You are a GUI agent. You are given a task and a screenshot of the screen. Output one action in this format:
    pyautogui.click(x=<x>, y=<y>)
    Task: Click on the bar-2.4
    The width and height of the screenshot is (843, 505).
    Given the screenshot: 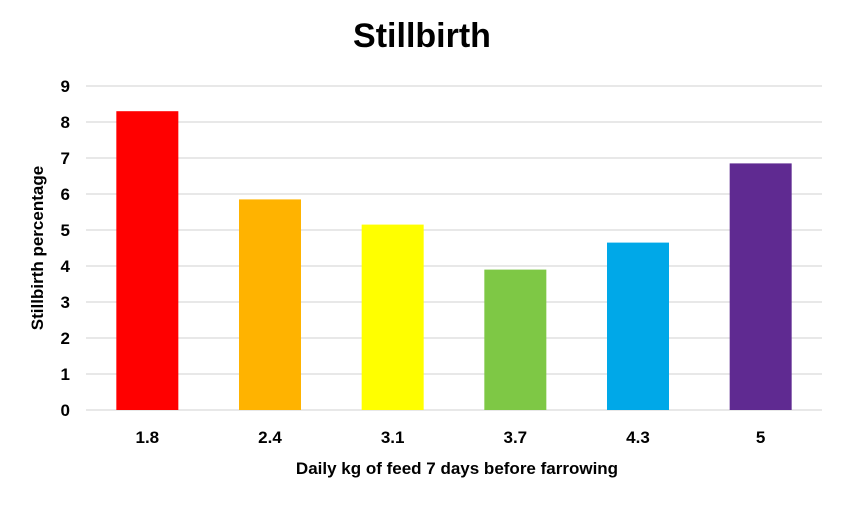 What is the action you would take?
    pyautogui.click(x=270, y=304)
    